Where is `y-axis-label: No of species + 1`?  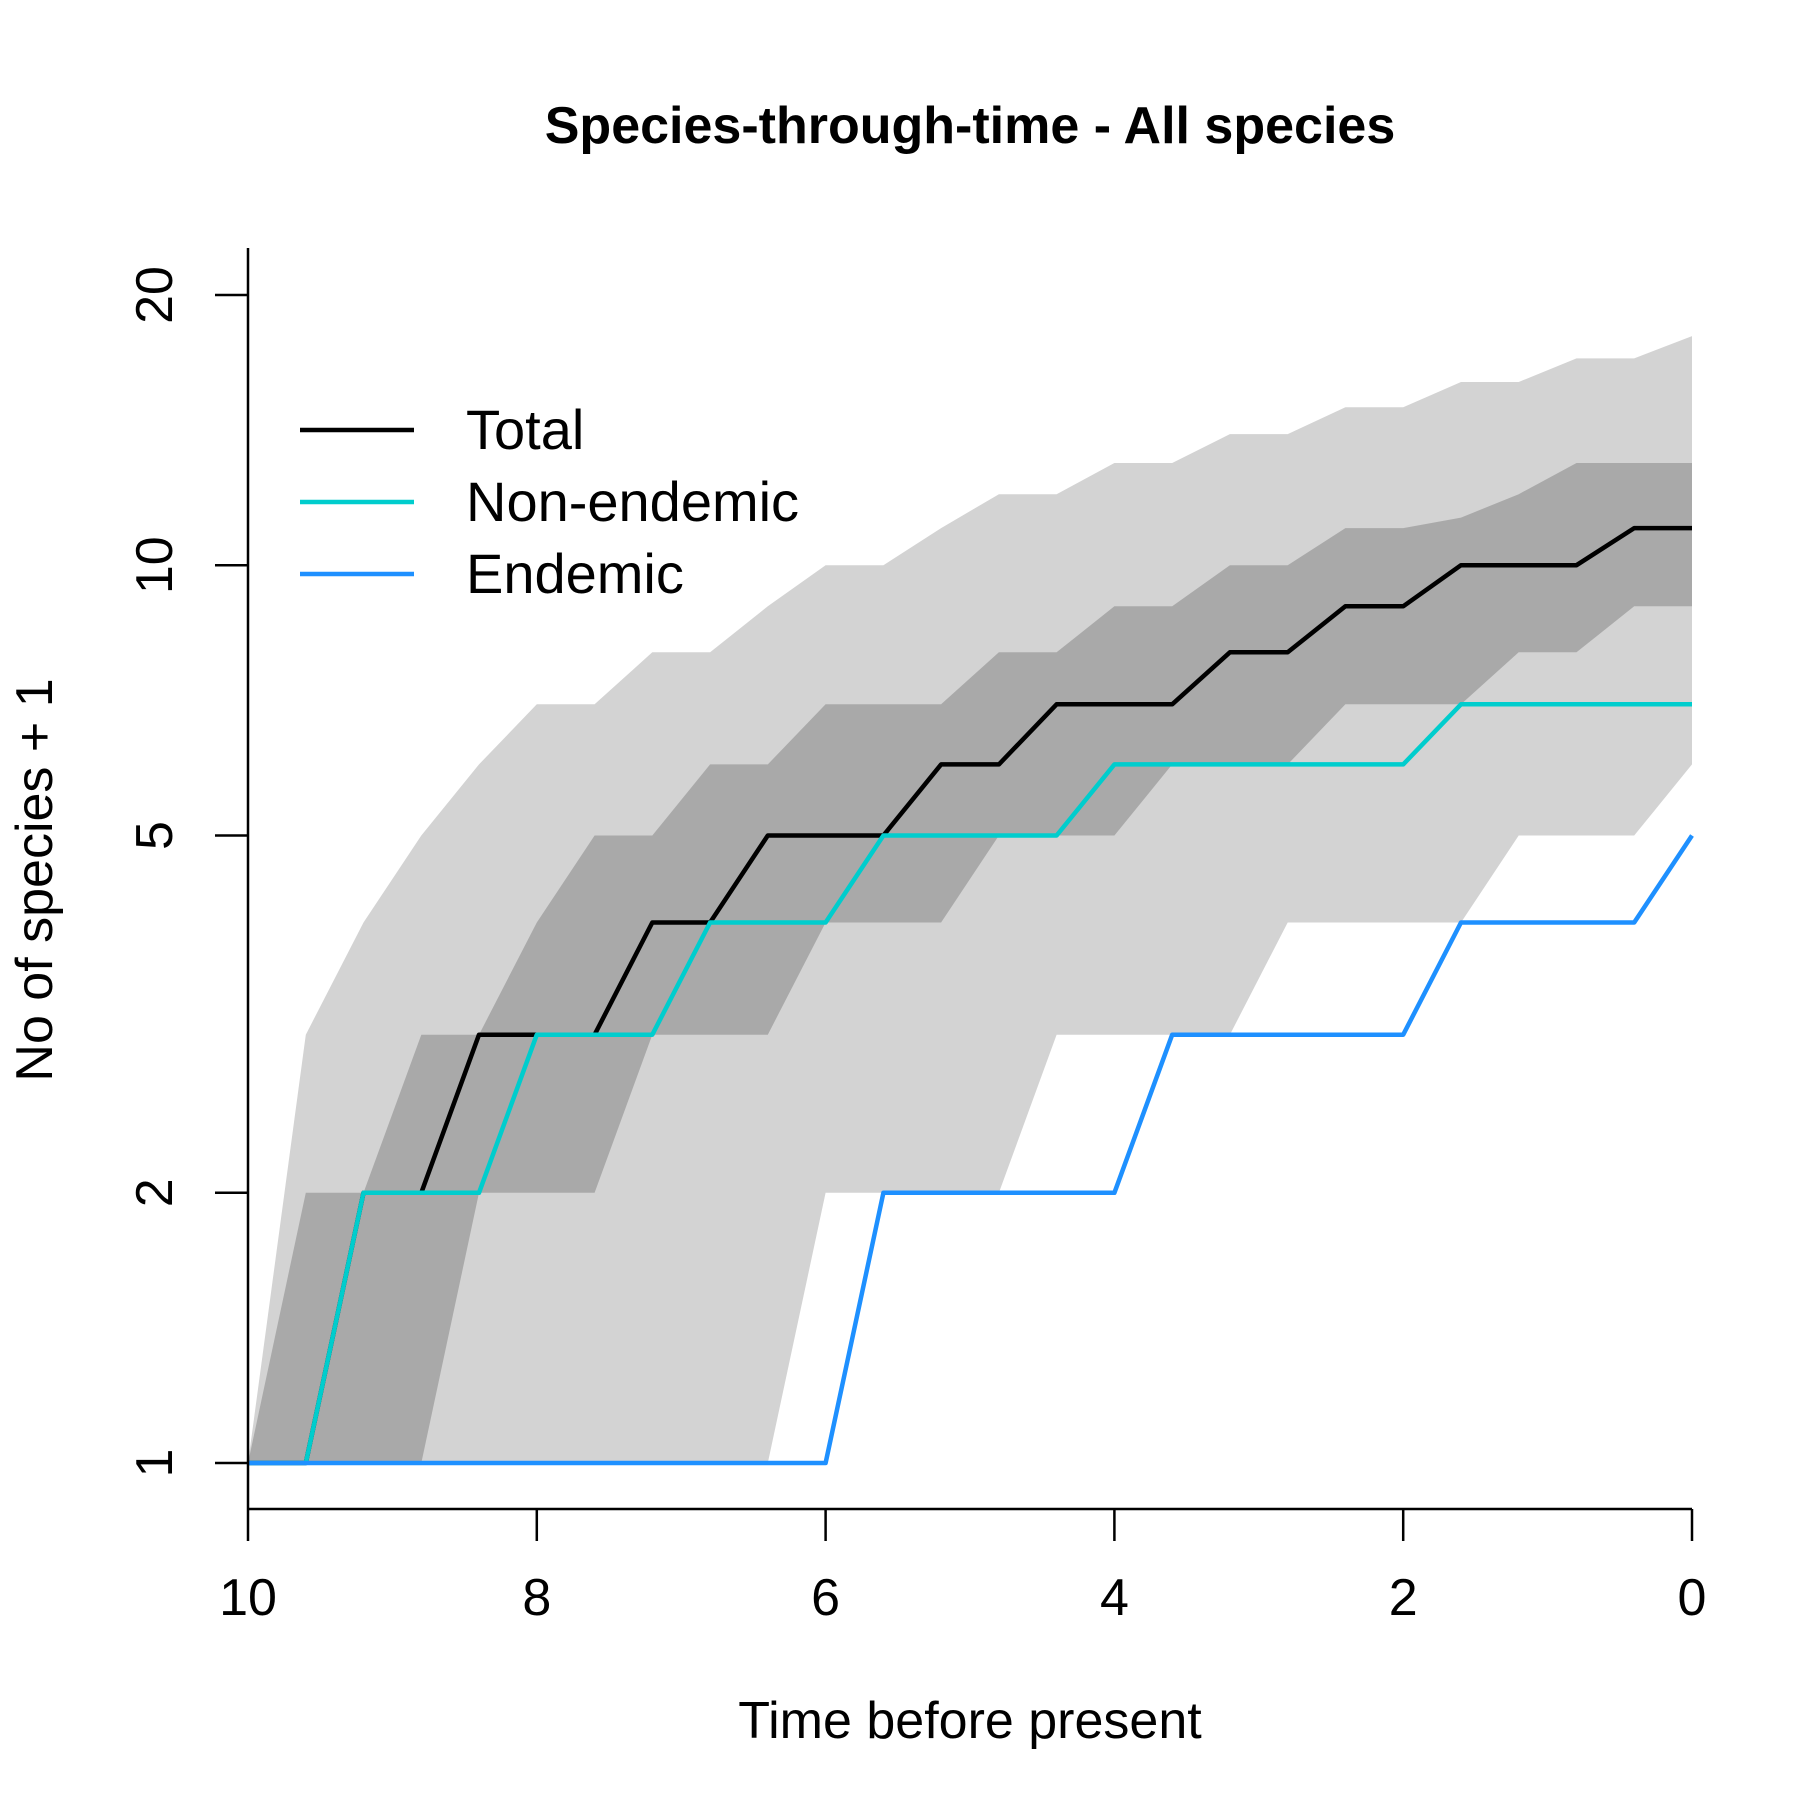 y-axis-label: No of species + 1 is located at coordinates (35, 879).